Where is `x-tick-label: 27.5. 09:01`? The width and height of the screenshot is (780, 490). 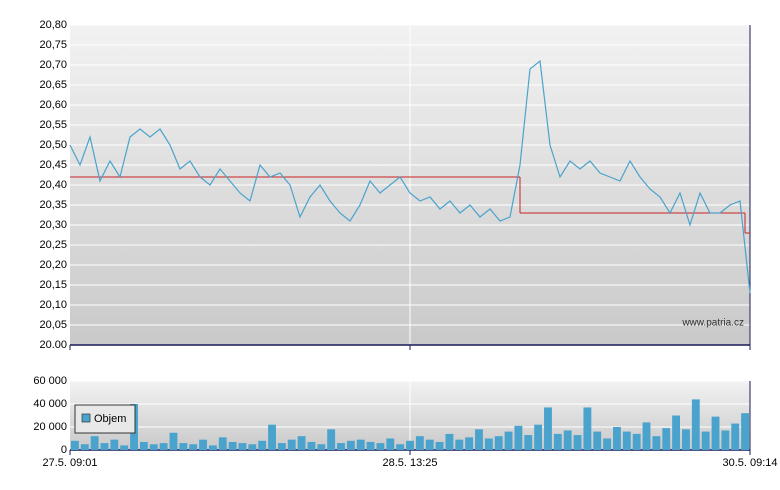
x-tick-label: 27.5. 09:01 is located at coordinates (69, 463).